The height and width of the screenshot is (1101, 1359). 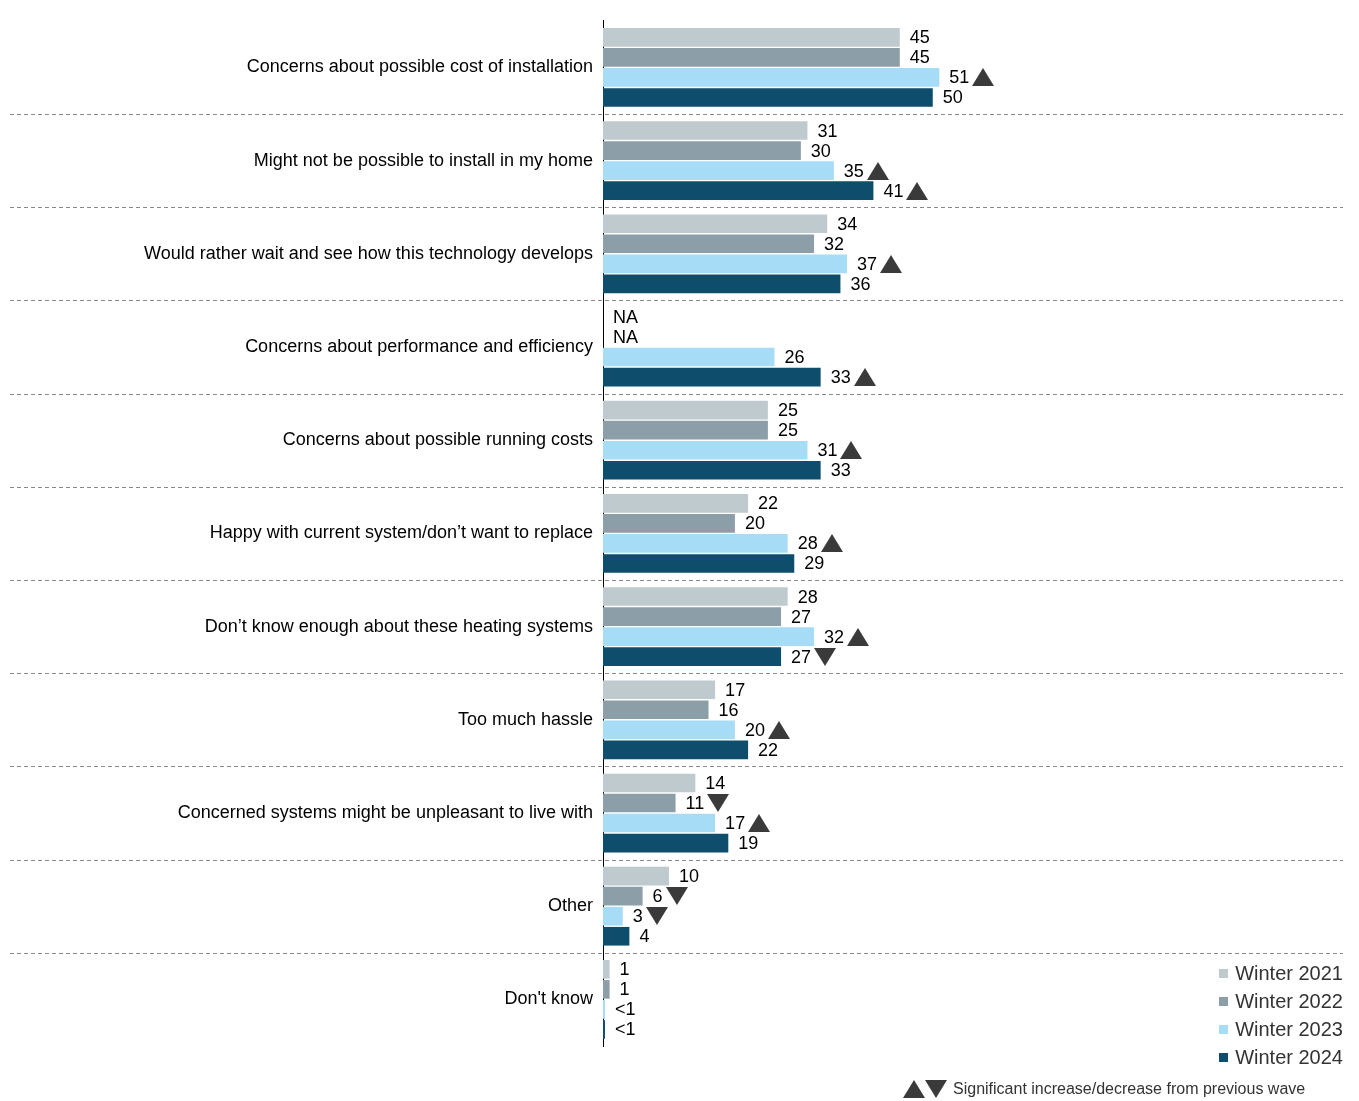 What do you see at coordinates (860, 283) in the screenshot?
I see `data-label: 36` at bounding box center [860, 283].